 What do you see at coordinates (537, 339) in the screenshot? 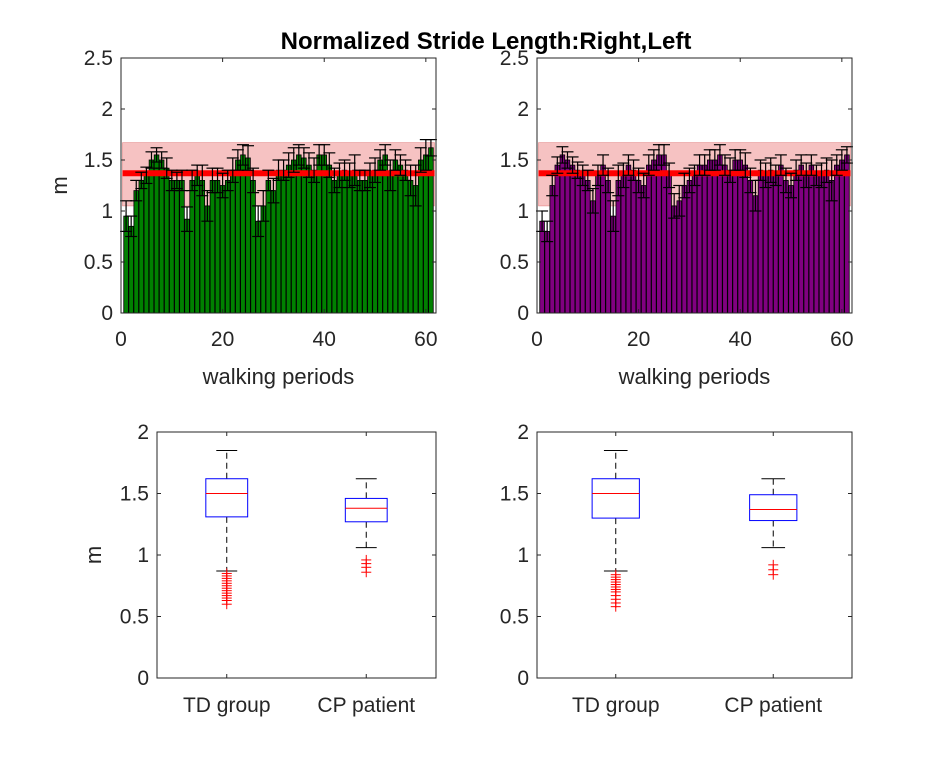
I see `x-tick-label: 0` at bounding box center [537, 339].